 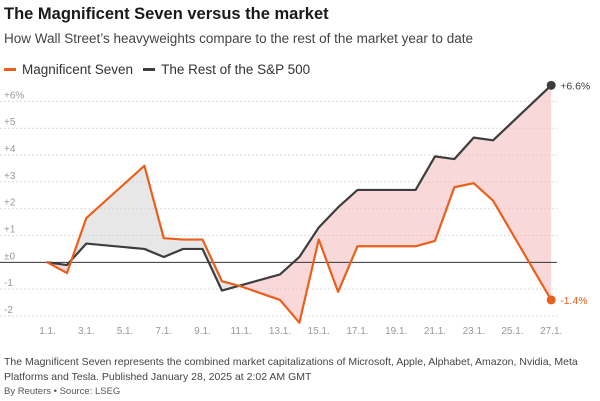 What do you see at coordinates (280, 331) in the screenshot?
I see `x-tick-label: 13.1.` at bounding box center [280, 331].